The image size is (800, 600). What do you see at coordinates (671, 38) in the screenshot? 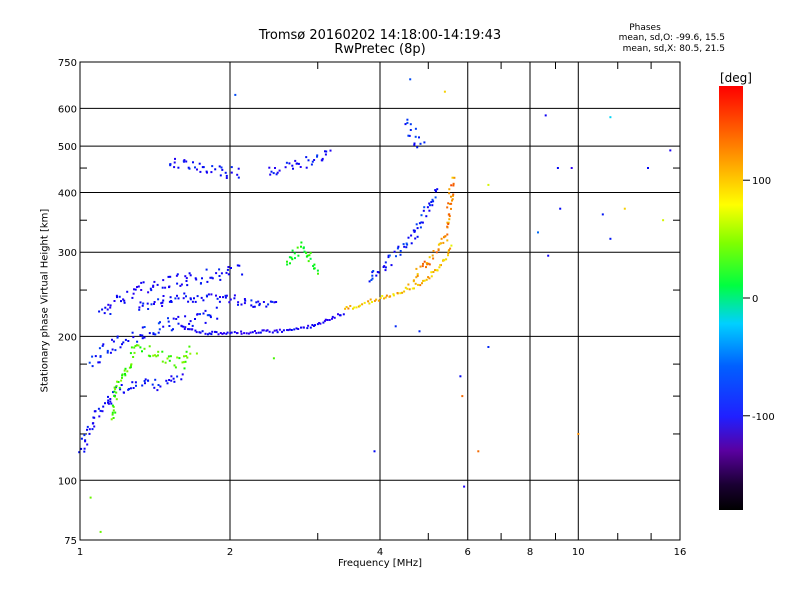
I see `phase-stats-o: mean, sd,O: -99.6, 15.5` at bounding box center [671, 38].